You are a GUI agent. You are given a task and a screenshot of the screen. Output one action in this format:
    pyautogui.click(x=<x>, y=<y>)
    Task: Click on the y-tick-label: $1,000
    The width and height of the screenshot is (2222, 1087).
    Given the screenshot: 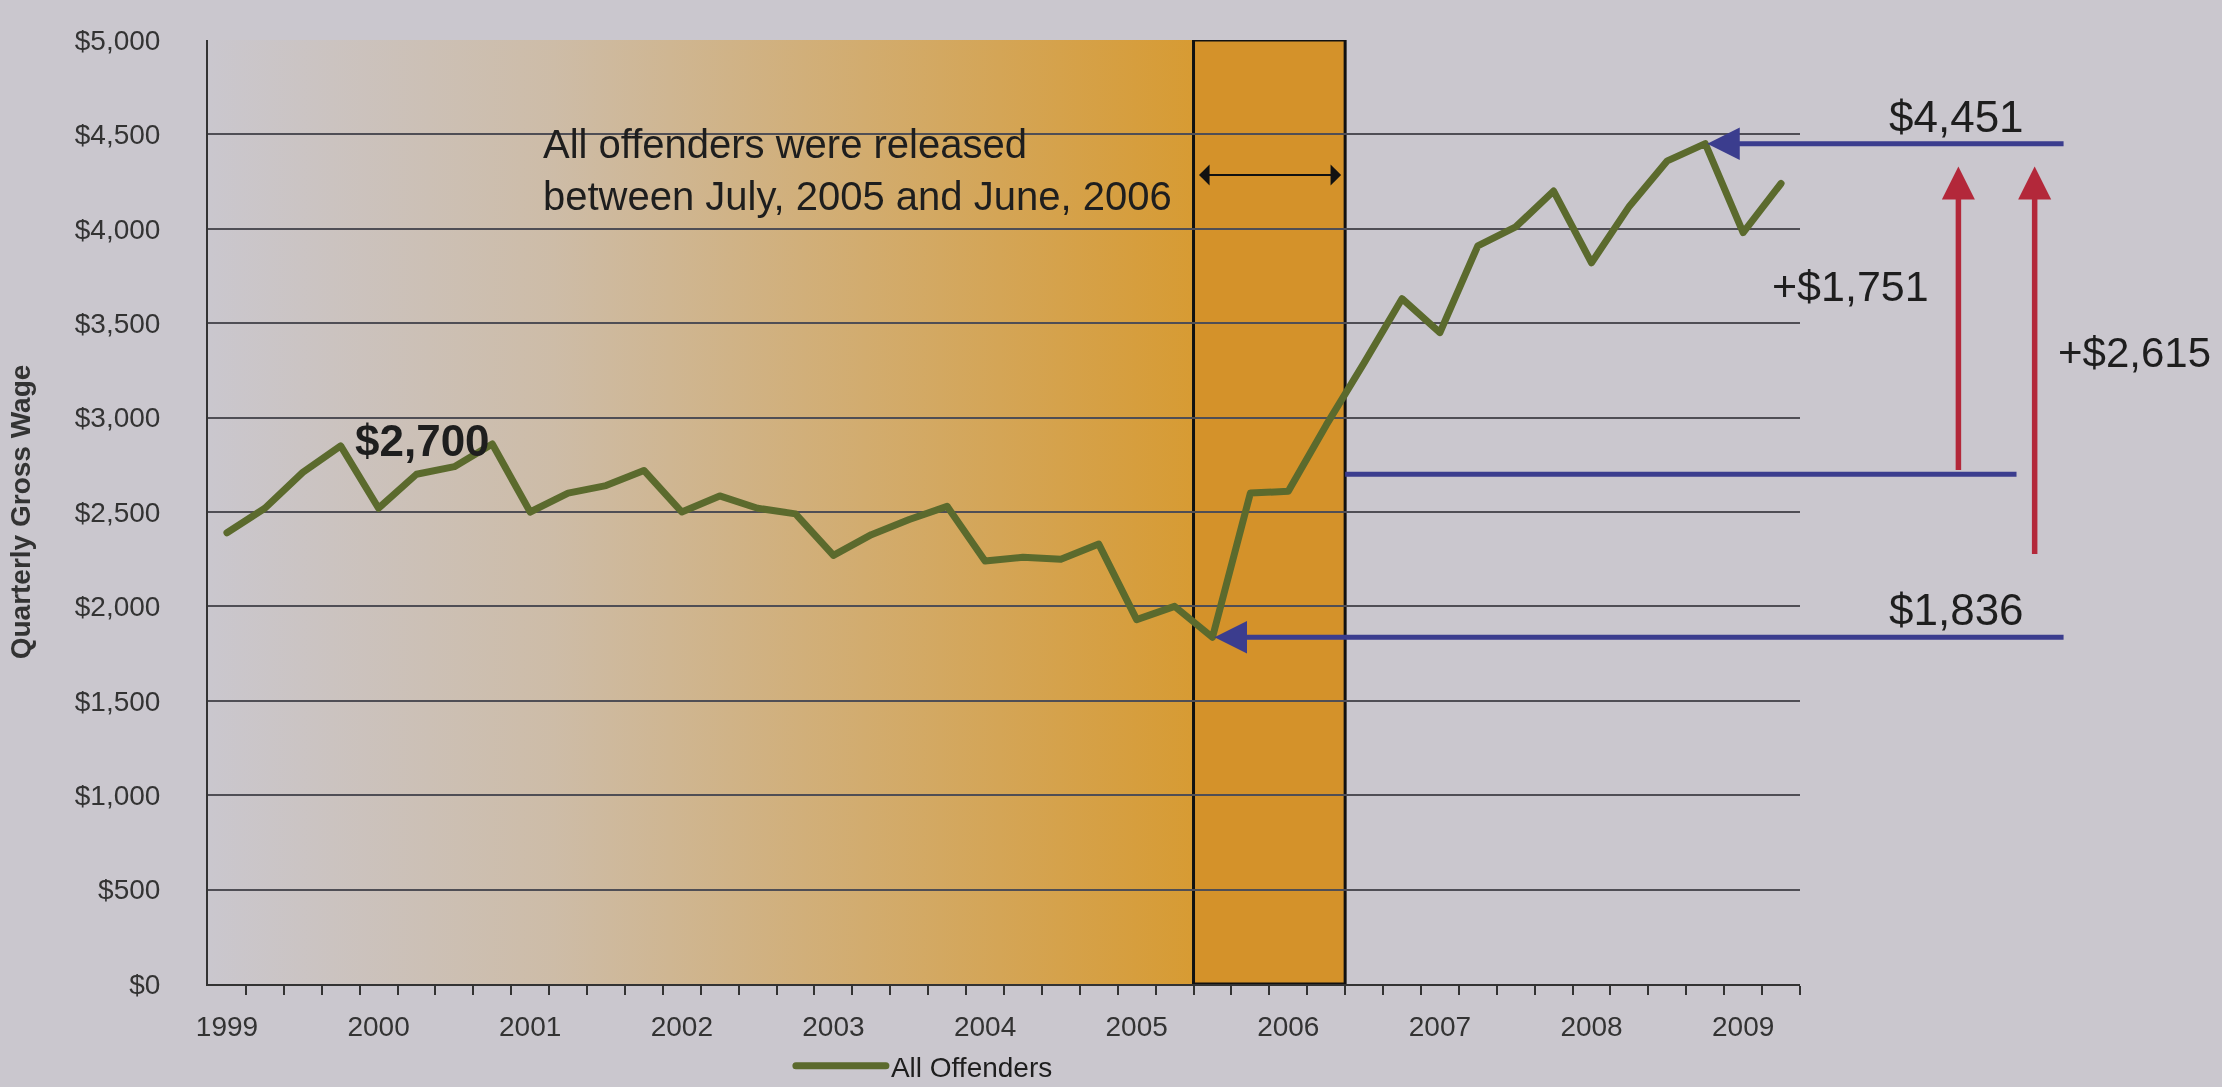 What is the action you would take?
    pyautogui.click(x=117, y=795)
    